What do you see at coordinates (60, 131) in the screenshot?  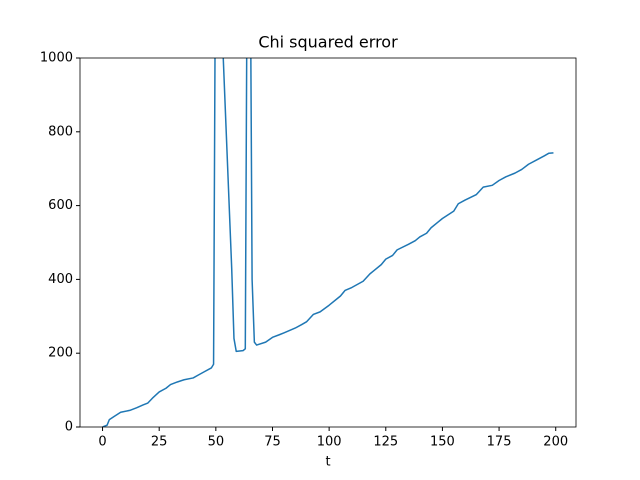 I see `y-tick-label: 800` at bounding box center [60, 131].